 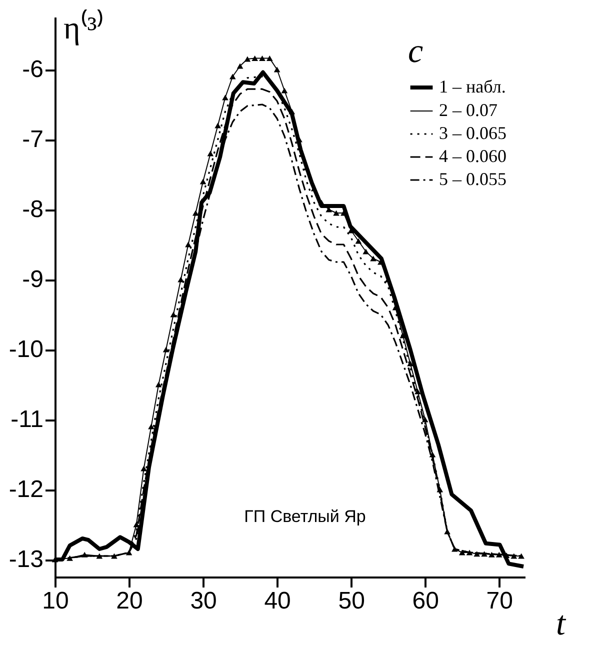 I want to click on y-tick-label: -8, so click(x=33, y=209).